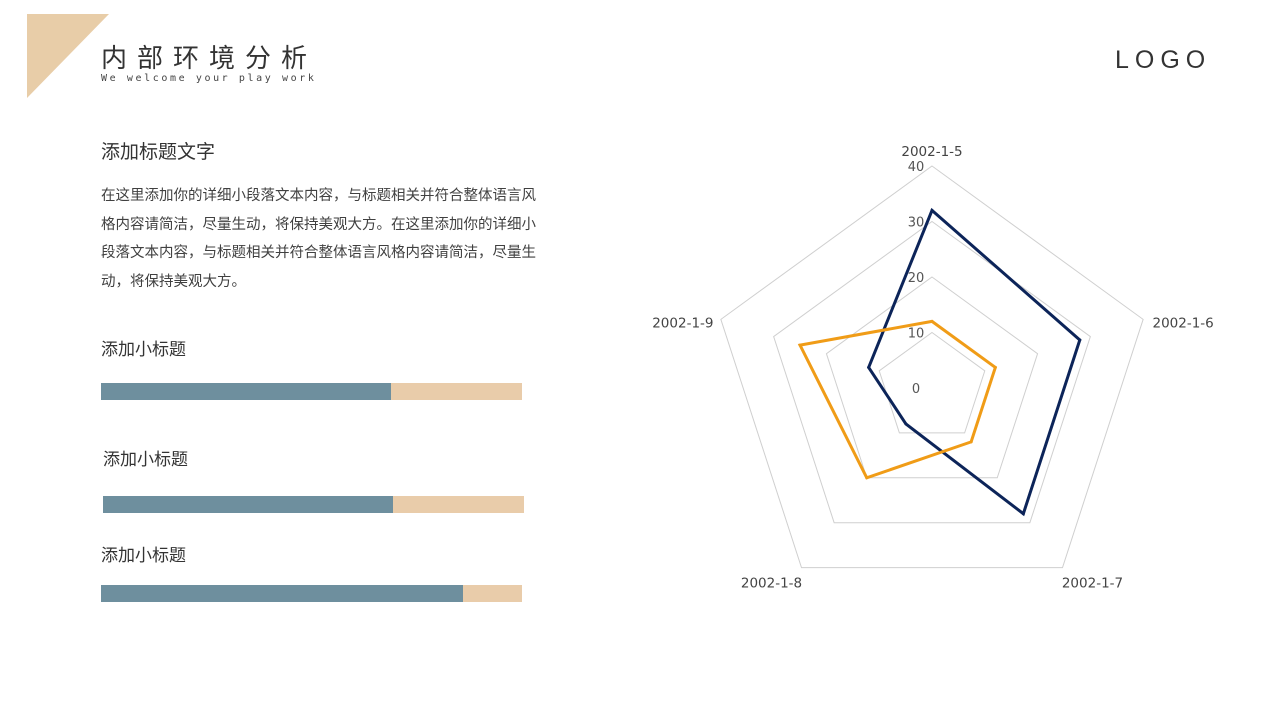 This screenshot has height=720, width=1280. I want to click on category-label-1: 2002-1-5, so click(931, 152).